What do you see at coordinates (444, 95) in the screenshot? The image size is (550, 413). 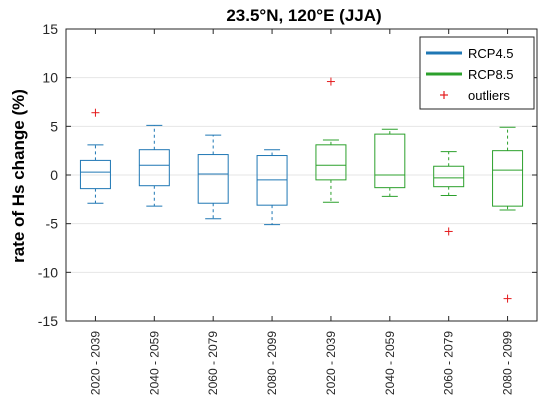 I see `legend-swatch-plus` at bounding box center [444, 95].